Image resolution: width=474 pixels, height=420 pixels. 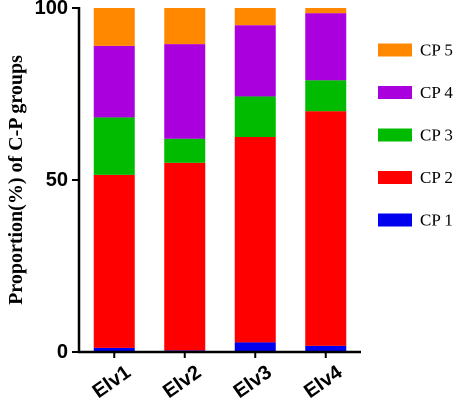 I want to click on bar-segment-elv2-cp3, so click(x=185, y=150).